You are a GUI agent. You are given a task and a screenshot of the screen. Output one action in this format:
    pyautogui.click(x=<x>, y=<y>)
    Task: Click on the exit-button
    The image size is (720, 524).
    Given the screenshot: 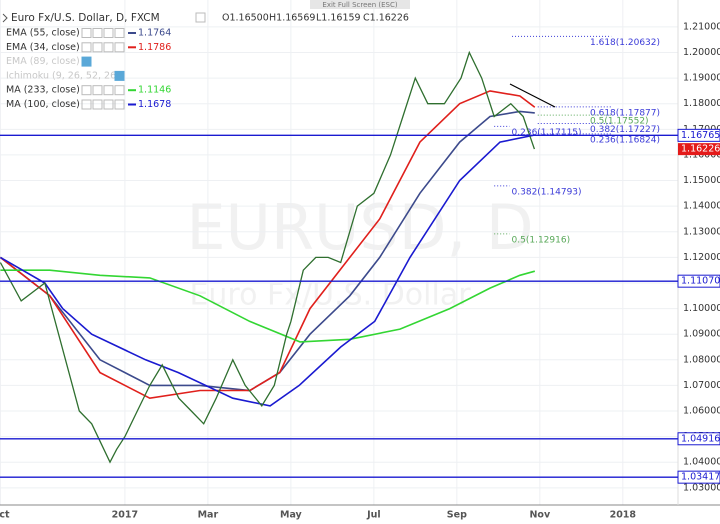 What is the action you would take?
    pyautogui.click(x=360, y=4)
    